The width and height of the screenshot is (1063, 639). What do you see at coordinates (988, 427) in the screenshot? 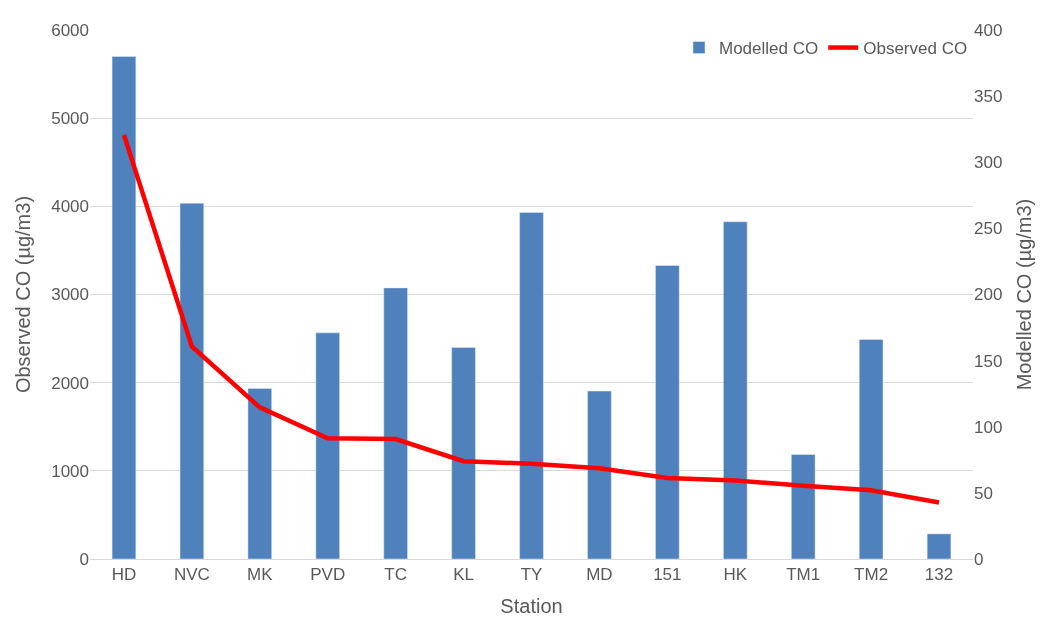
I see `y2-tick-label: 100` at bounding box center [988, 427].